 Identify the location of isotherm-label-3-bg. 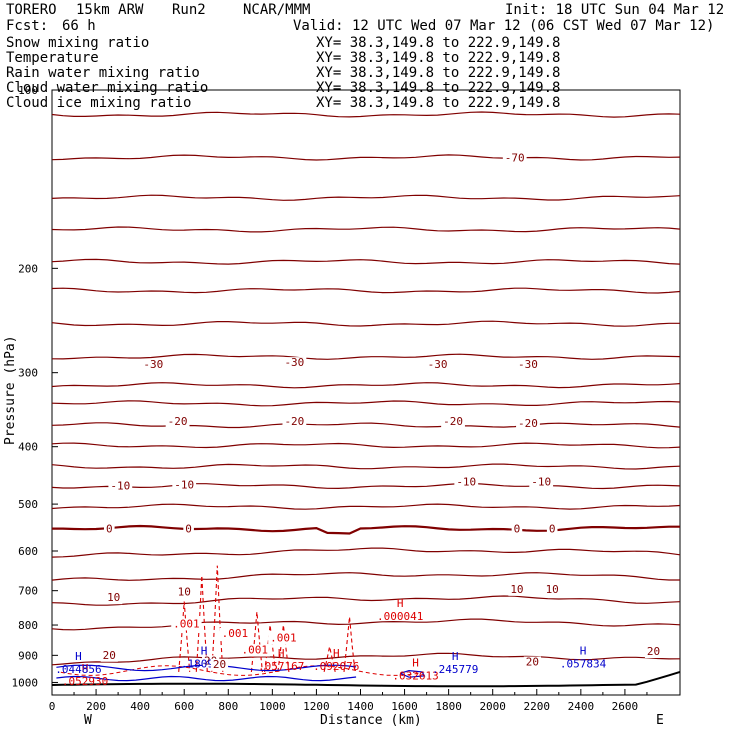
(437, 364).